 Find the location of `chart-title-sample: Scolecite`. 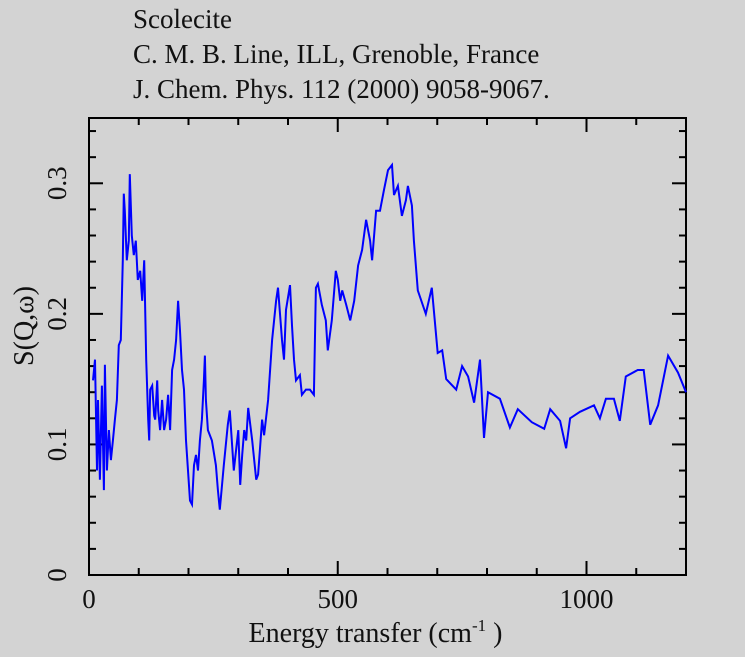

chart-title-sample: Scolecite is located at coordinates (182, 19).